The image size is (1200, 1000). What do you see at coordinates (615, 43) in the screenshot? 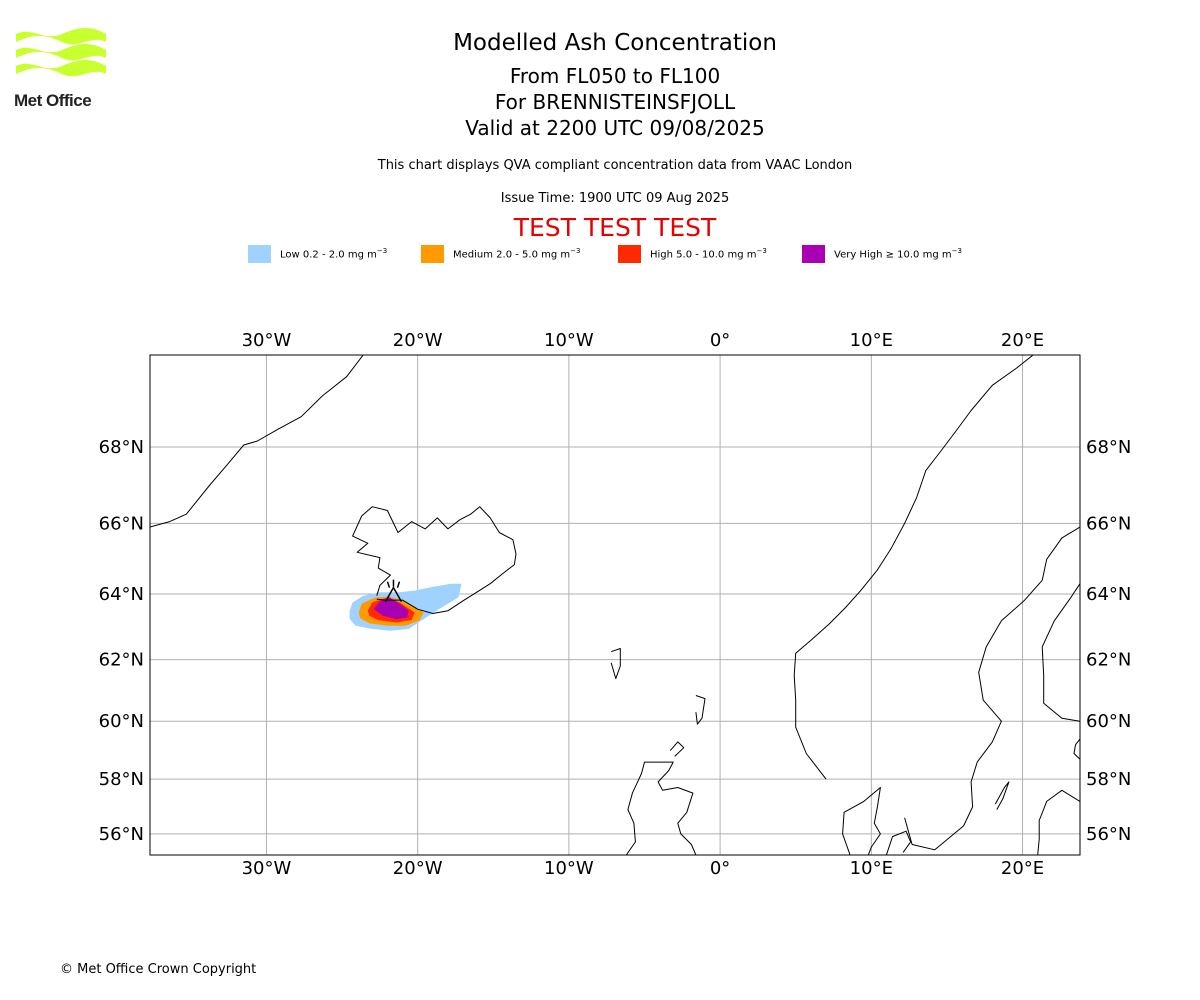
I see `chart-title: Modelled Ash Concentration` at bounding box center [615, 43].